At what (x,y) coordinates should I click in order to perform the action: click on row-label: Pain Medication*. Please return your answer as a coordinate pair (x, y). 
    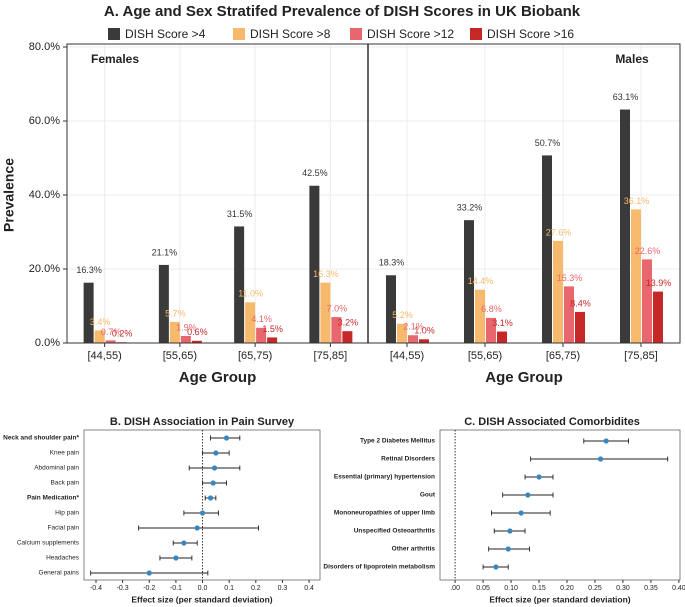
    Looking at the image, I should click on (53, 498).